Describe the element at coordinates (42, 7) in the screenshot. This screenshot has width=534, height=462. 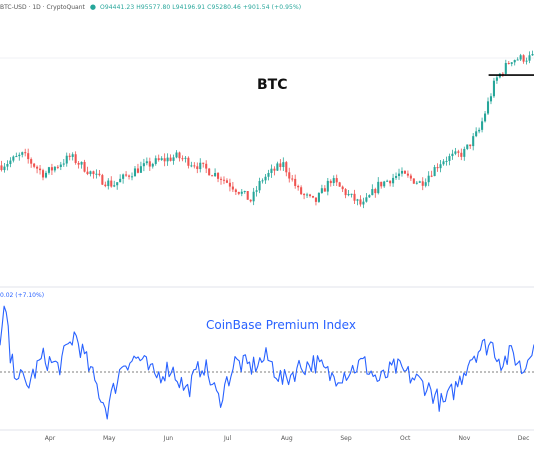
I see `symbol-label: BTC-USD · 1D · CryptoQuant` at that location.